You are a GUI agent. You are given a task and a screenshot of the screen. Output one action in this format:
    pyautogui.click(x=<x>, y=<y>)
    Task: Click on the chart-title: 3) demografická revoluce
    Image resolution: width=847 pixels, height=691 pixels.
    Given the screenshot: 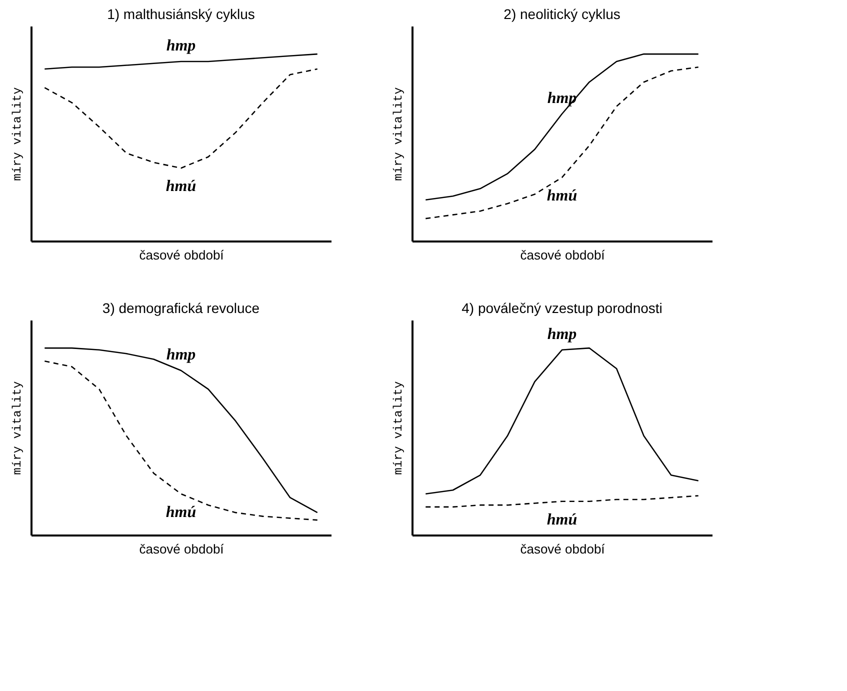 What is the action you would take?
    pyautogui.click(x=181, y=308)
    